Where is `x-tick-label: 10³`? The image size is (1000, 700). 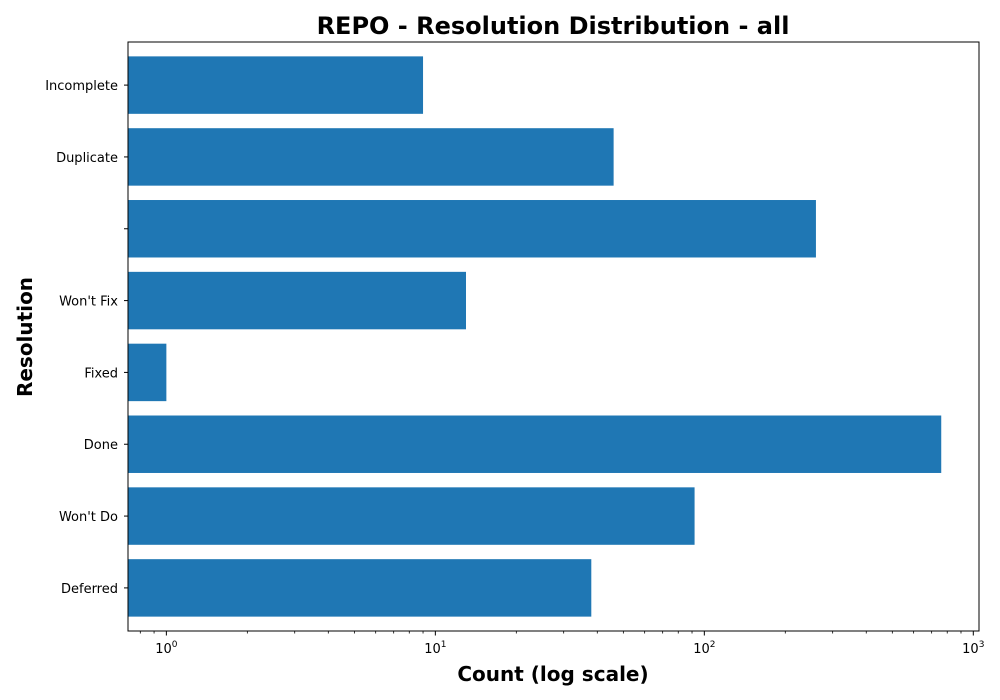
x-tick-label: 10³ is located at coordinates (973, 648).